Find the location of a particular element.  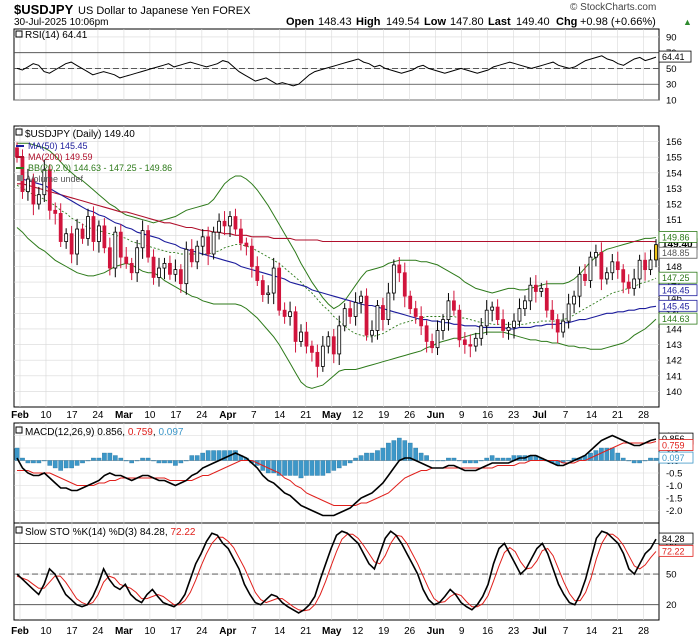

x-axis-label: 19 is located at coordinates (384, 631).